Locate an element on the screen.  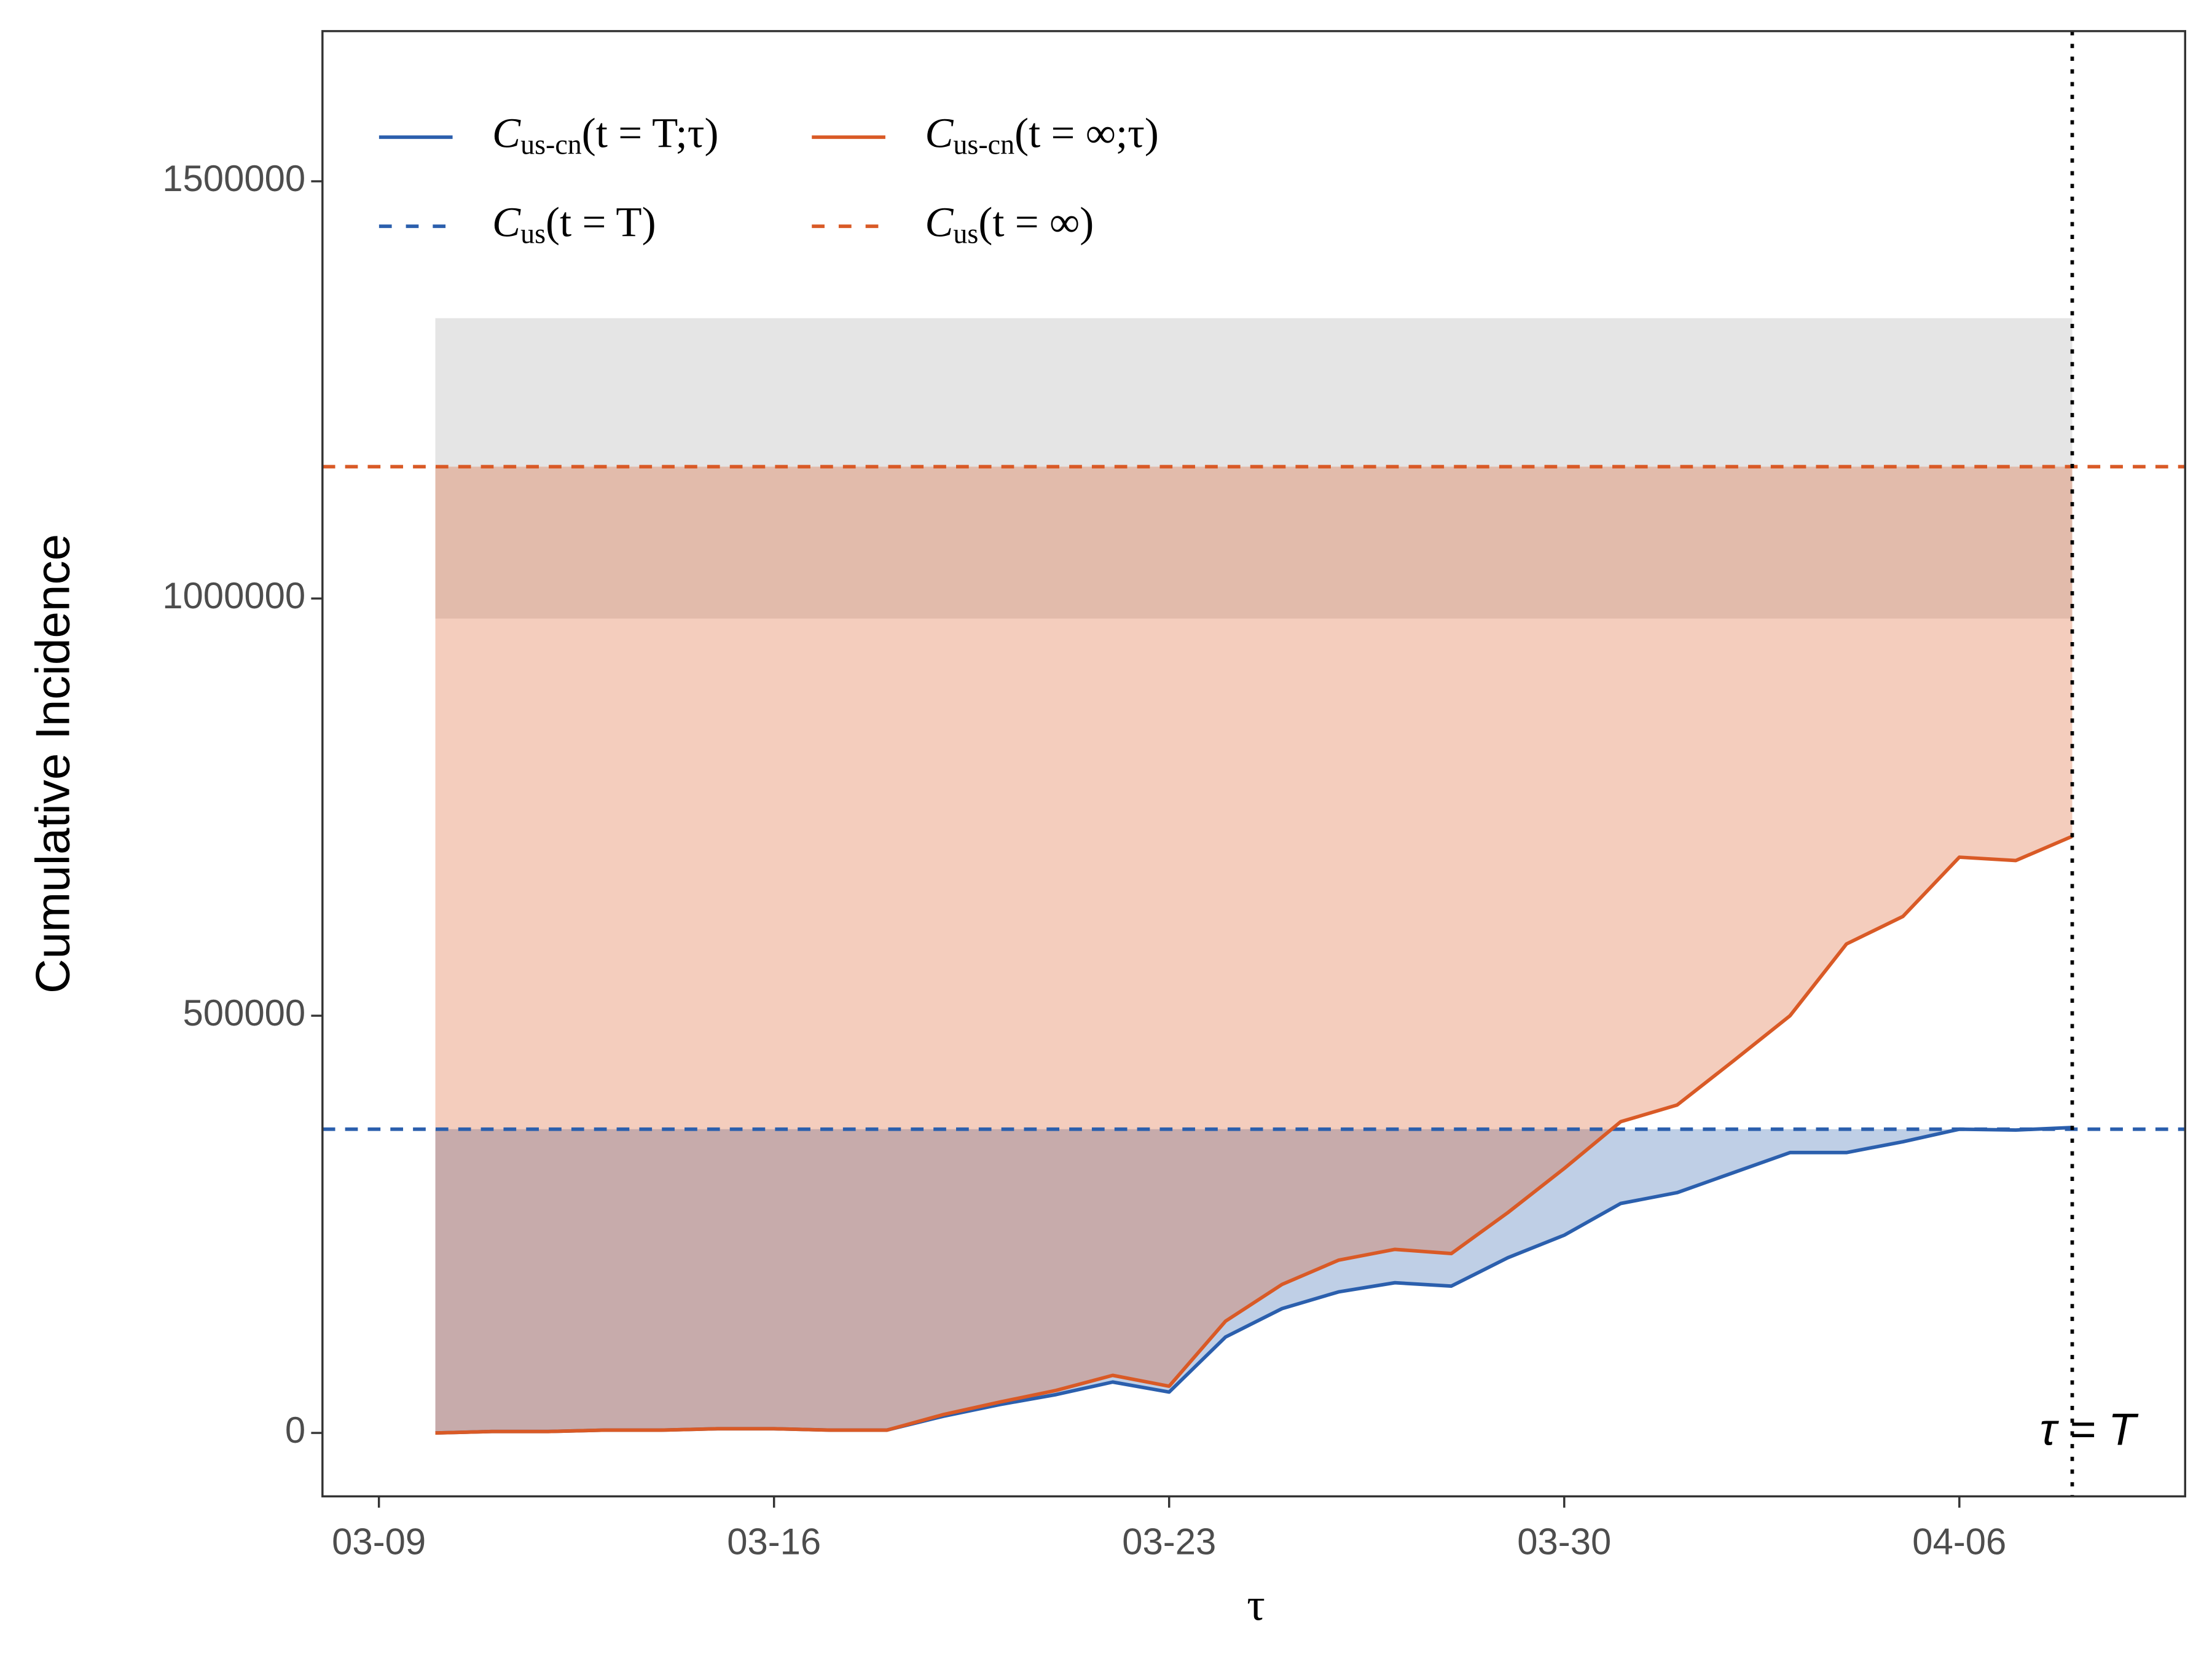
x-tick-label: 03-23 is located at coordinates (1169, 1541).